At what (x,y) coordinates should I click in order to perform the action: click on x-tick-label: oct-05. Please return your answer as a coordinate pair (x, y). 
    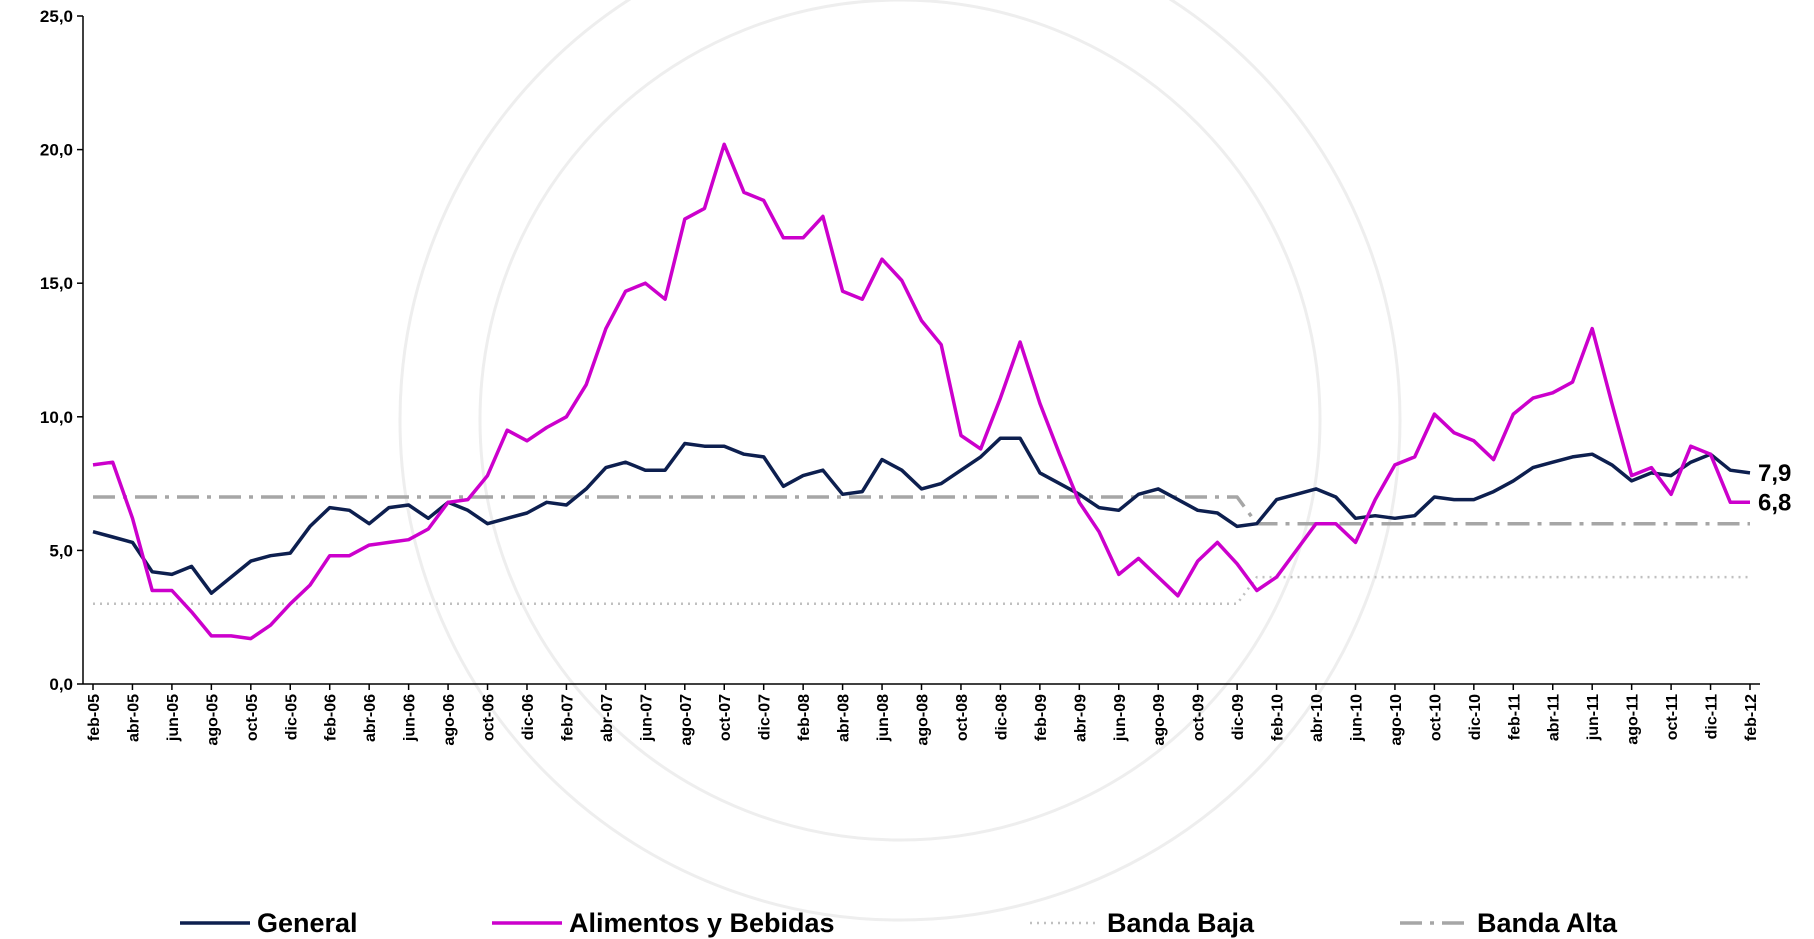
    Looking at the image, I should click on (252, 717).